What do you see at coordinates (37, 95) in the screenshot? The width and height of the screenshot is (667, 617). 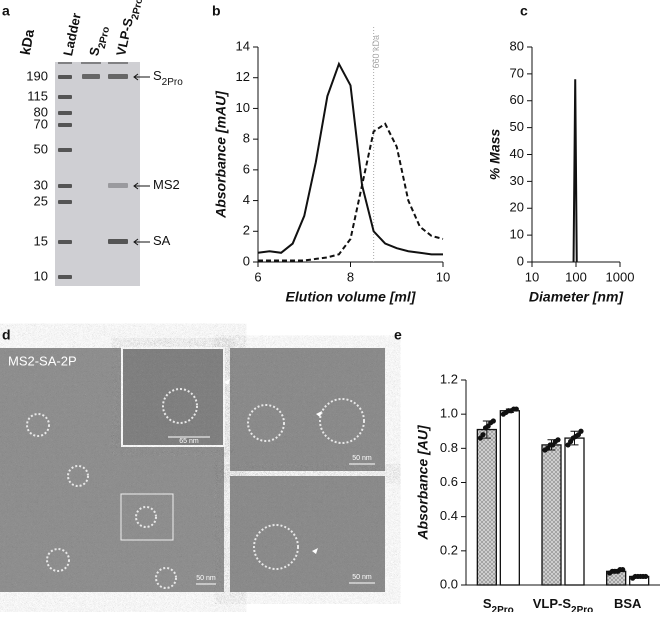 I see `marker-label: 115` at bounding box center [37, 95].